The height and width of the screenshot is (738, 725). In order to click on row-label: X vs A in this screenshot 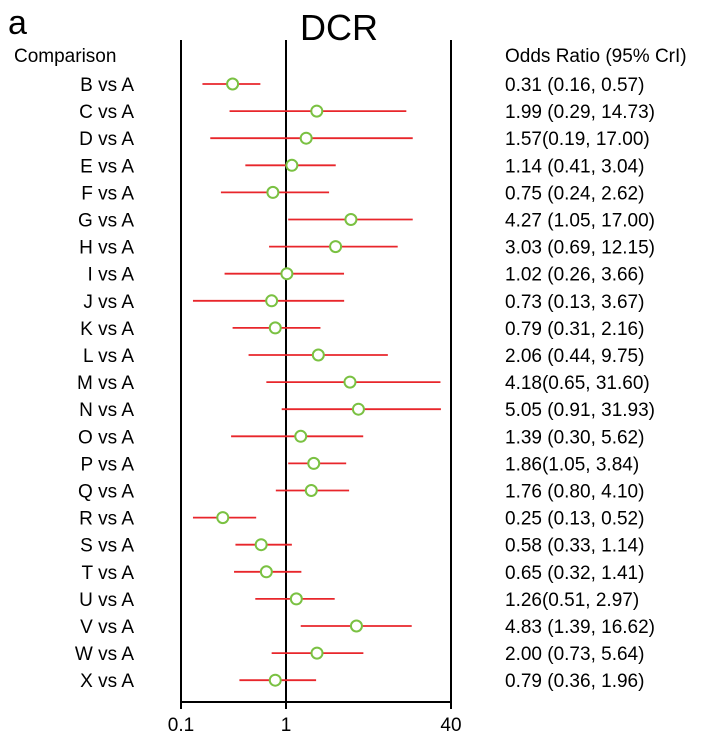, I will do `click(107, 681)`.